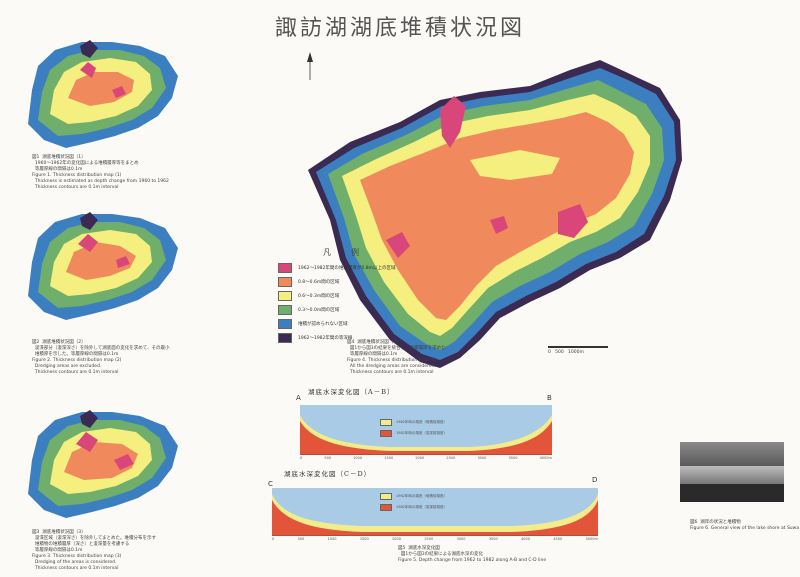 The height and width of the screenshot is (577, 800). Describe the element at coordinates (344, 252) in the screenshot. I see `legend-title: 凡 例` at that location.